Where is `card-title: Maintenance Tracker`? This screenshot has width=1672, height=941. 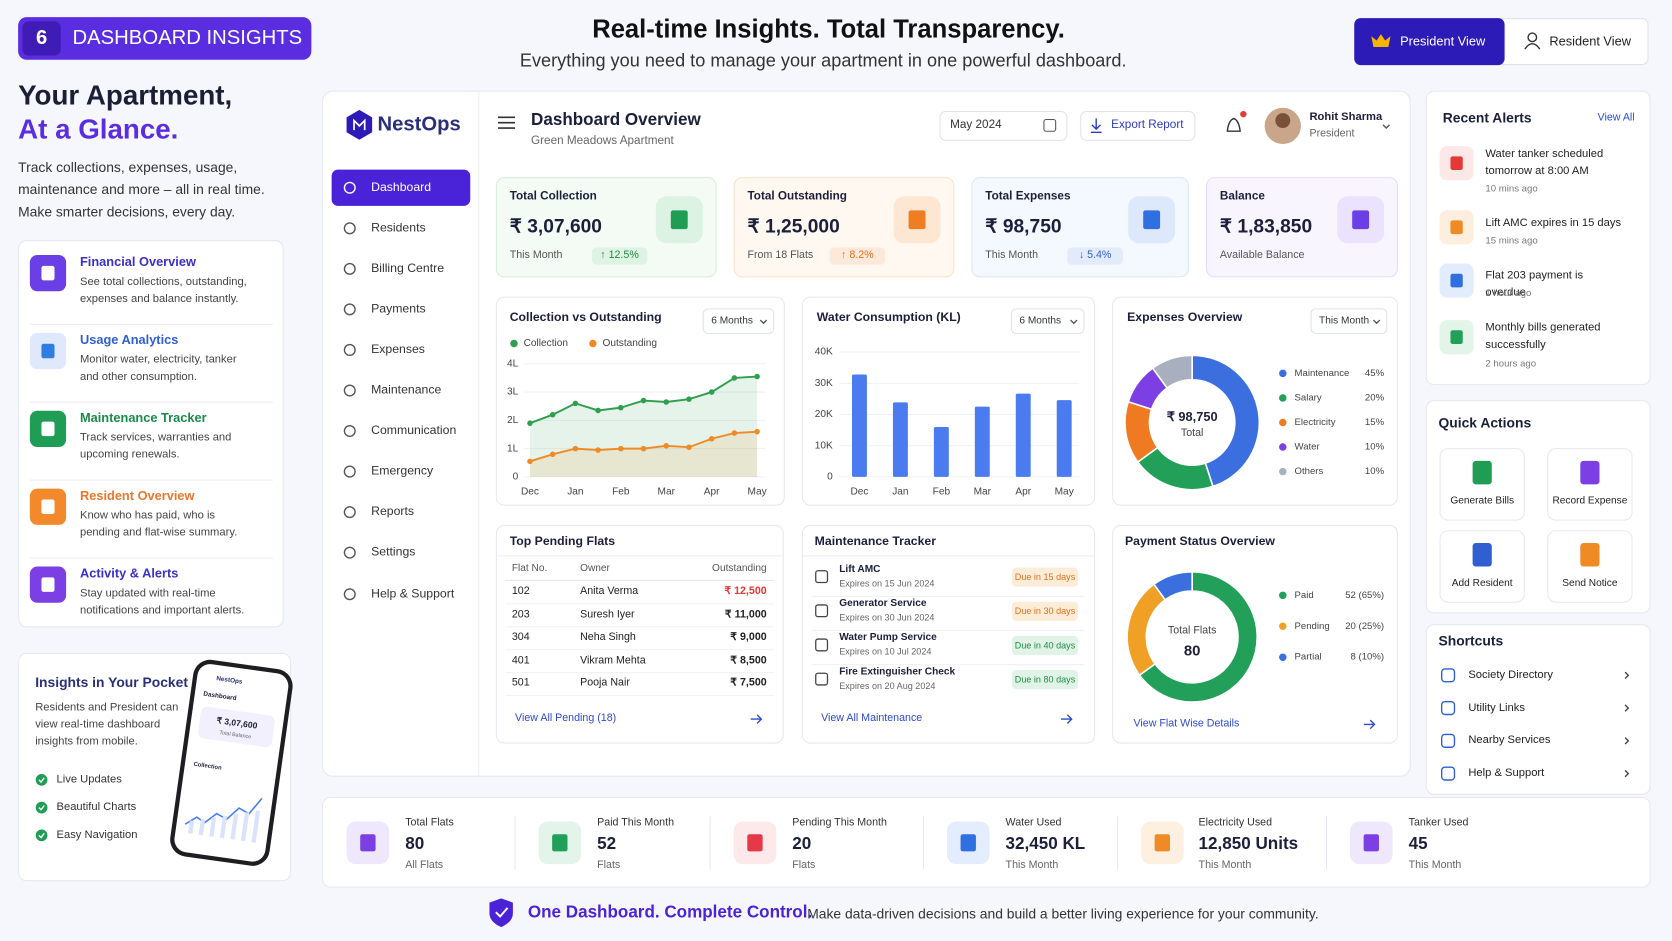 card-title: Maintenance Tracker is located at coordinates (875, 542).